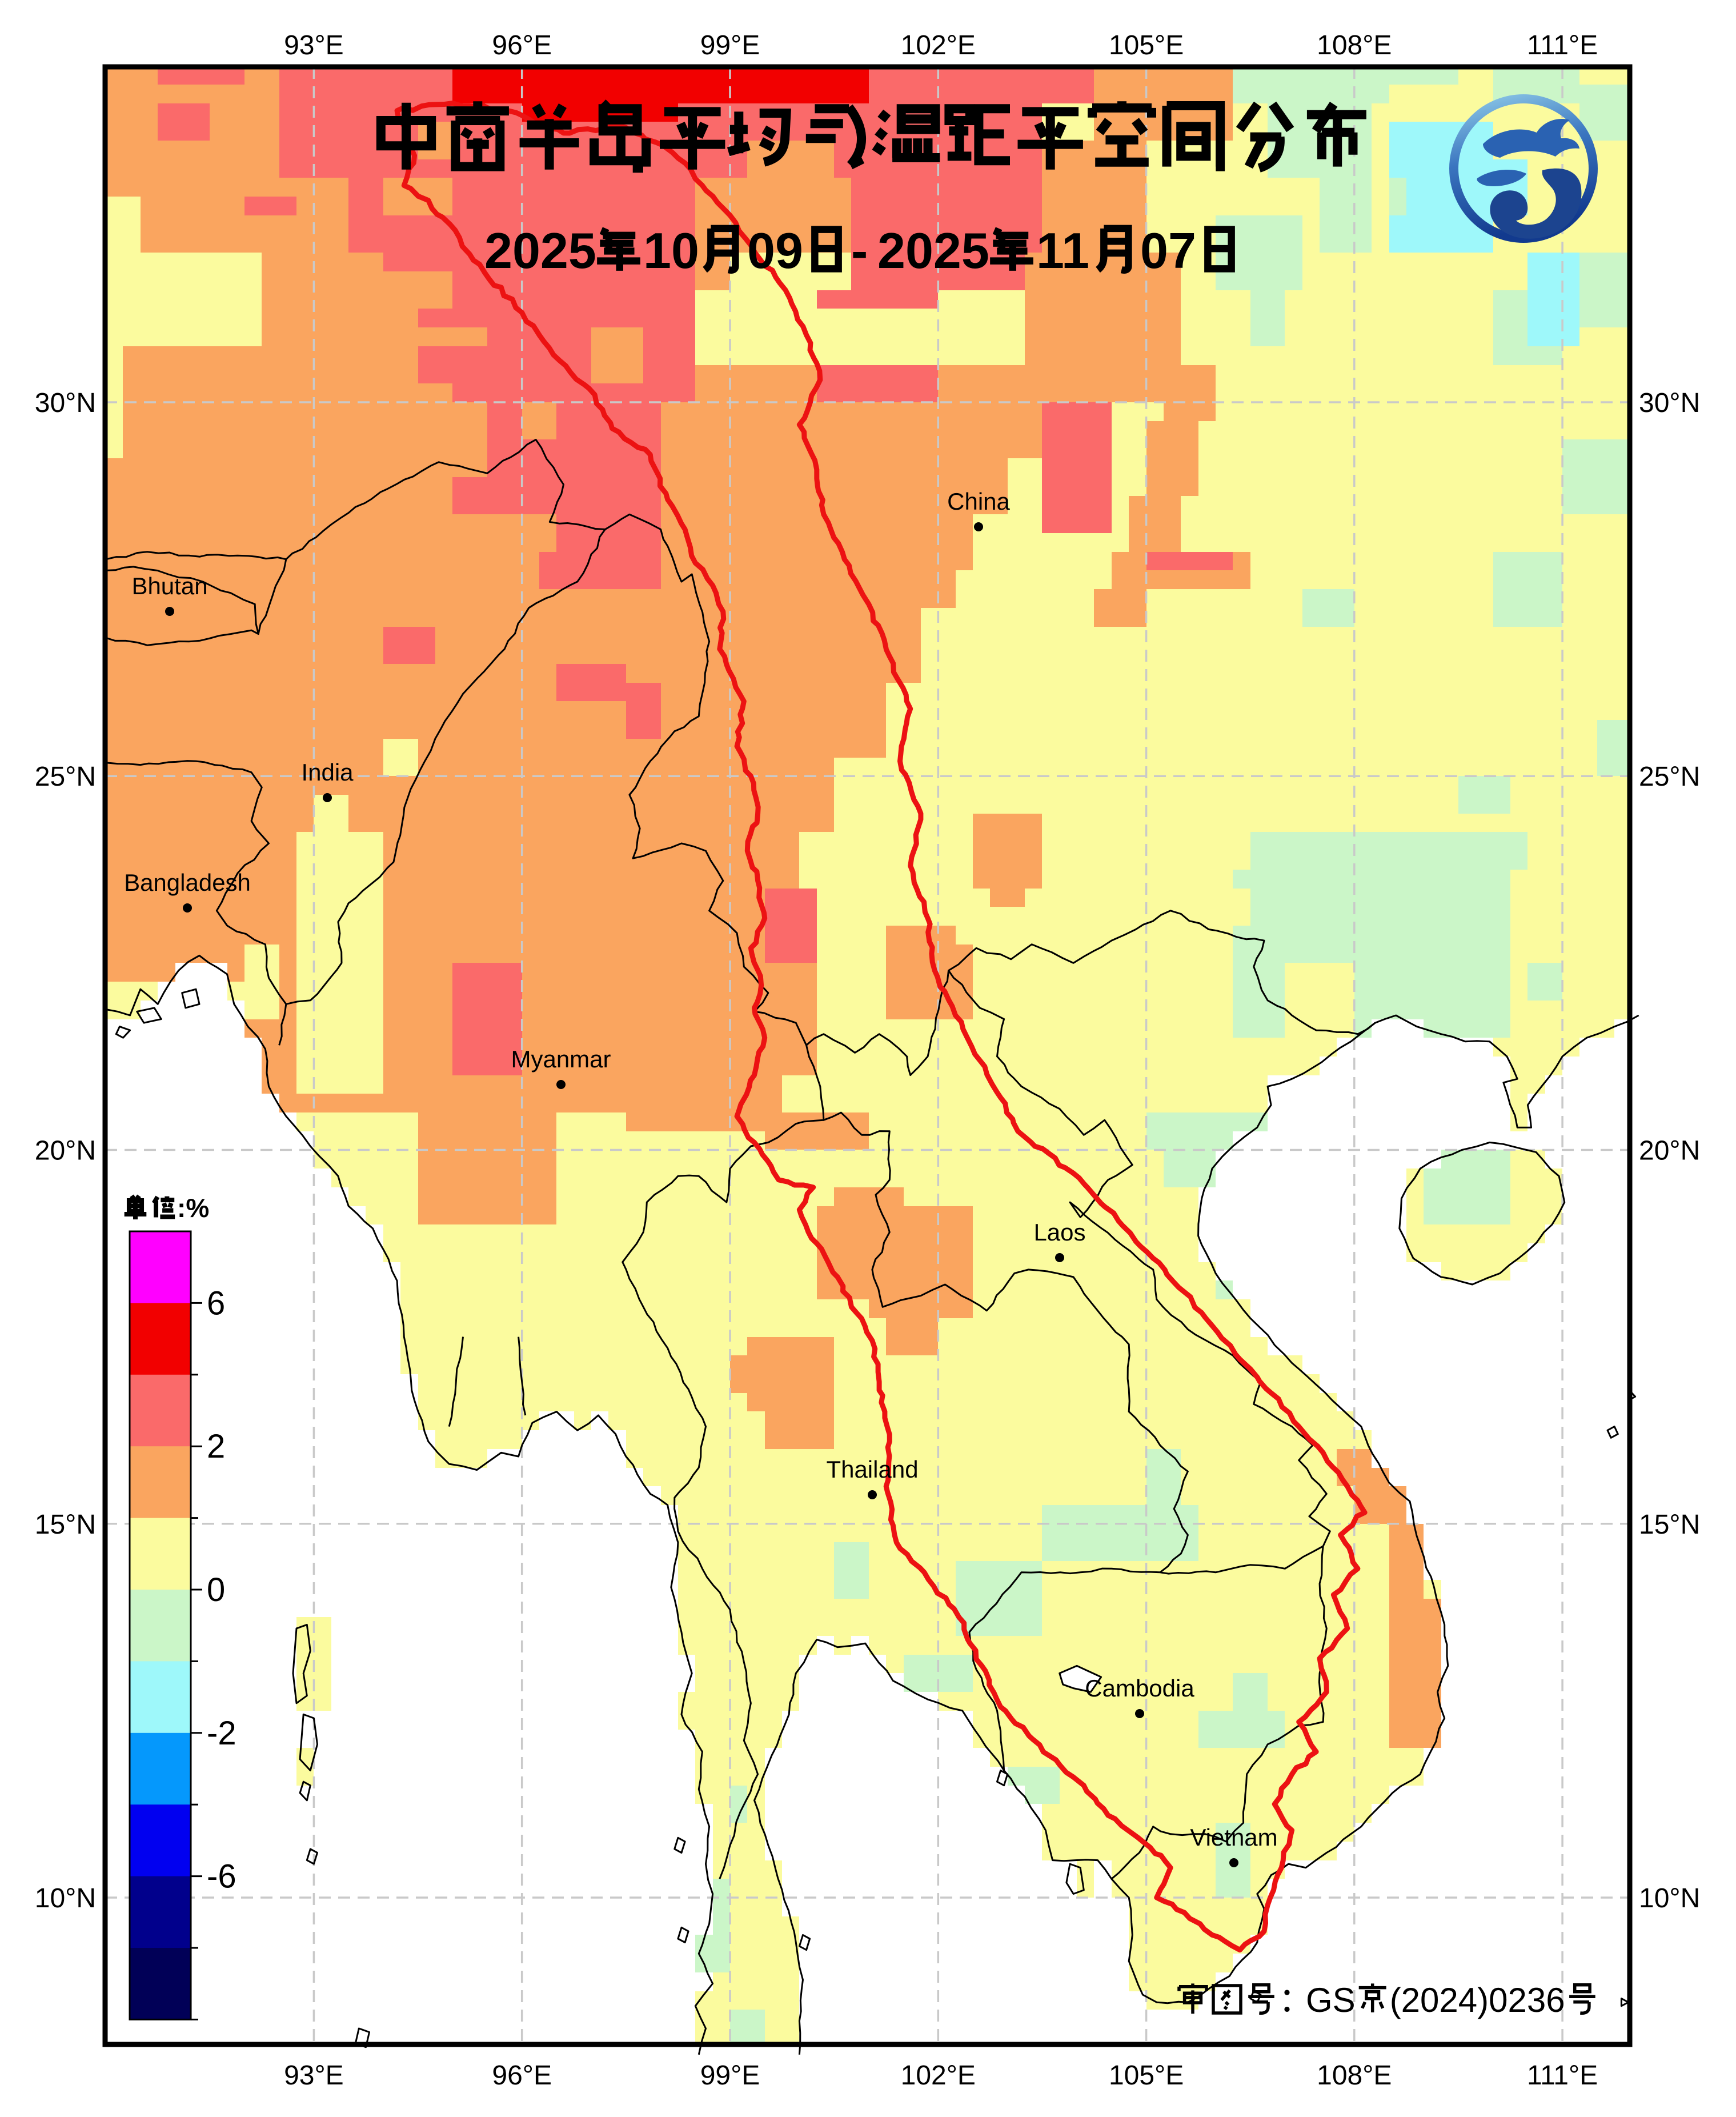  What do you see at coordinates (1139, 1688) in the screenshot?
I see `svg-text: Cambodia` at bounding box center [1139, 1688].